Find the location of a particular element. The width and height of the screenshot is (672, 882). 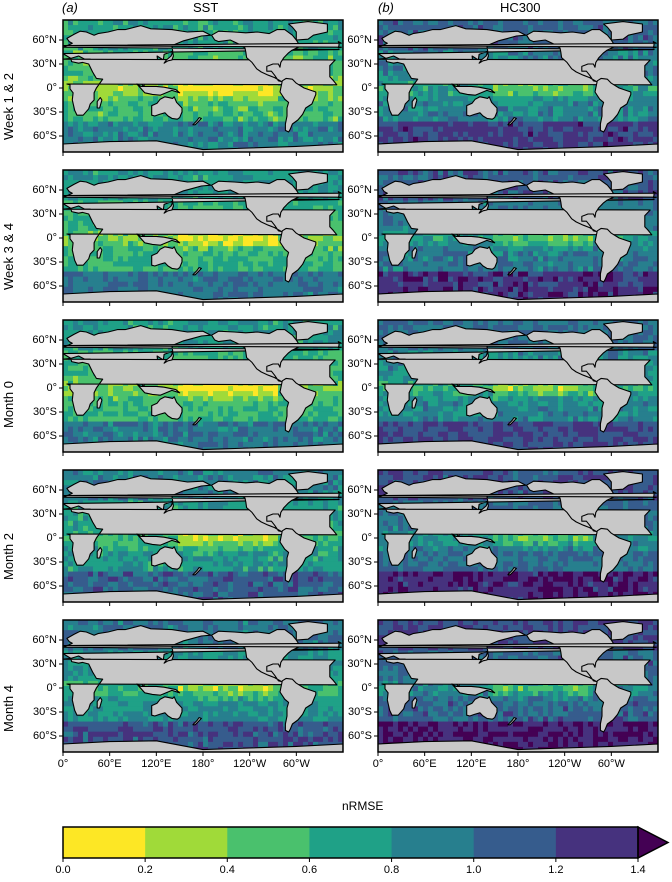

colorbar-tick-label: 0.6 is located at coordinates (309, 870).